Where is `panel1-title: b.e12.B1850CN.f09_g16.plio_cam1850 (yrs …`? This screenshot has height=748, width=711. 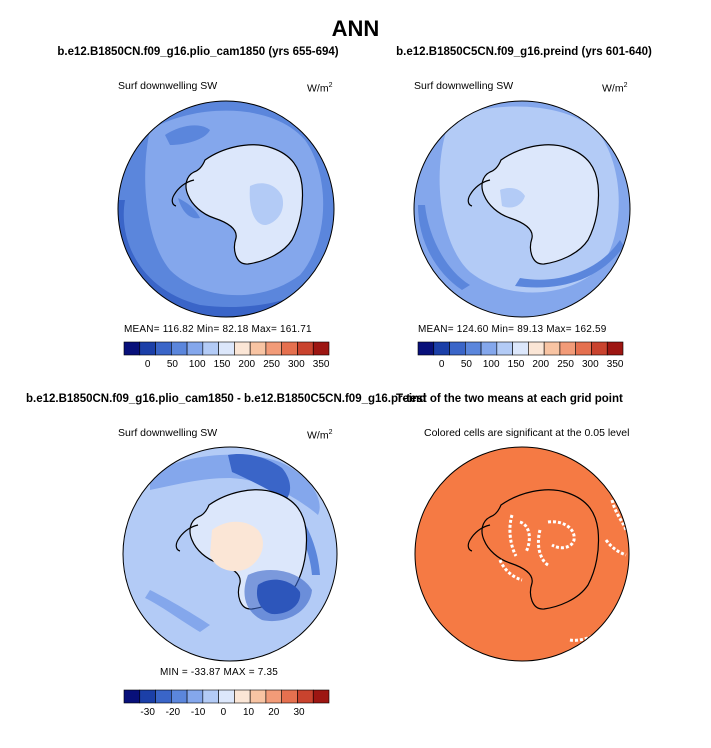 panel1-title: b.e12.B1850CN.f09_g16.plio_cam1850 (yrs … is located at coordinates (198, 52).